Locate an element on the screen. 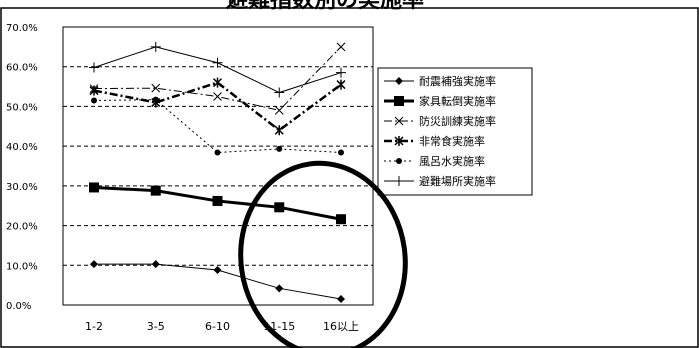 The image size is (699, 348). legend-item: 耐震補強実施率 is located at coordinates (440, 81).